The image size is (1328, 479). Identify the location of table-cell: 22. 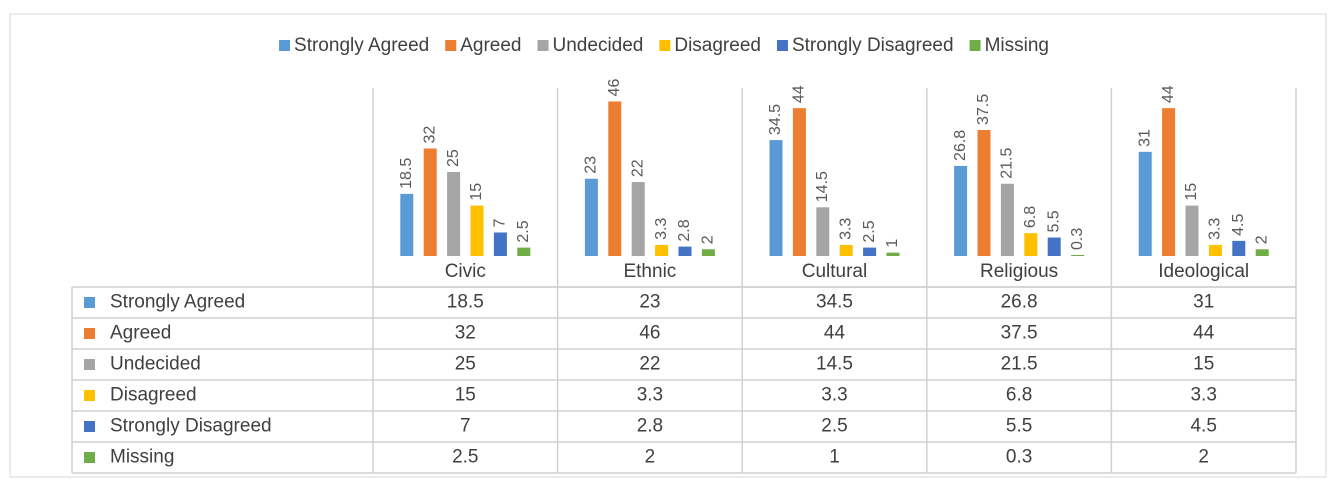
(649, 364).